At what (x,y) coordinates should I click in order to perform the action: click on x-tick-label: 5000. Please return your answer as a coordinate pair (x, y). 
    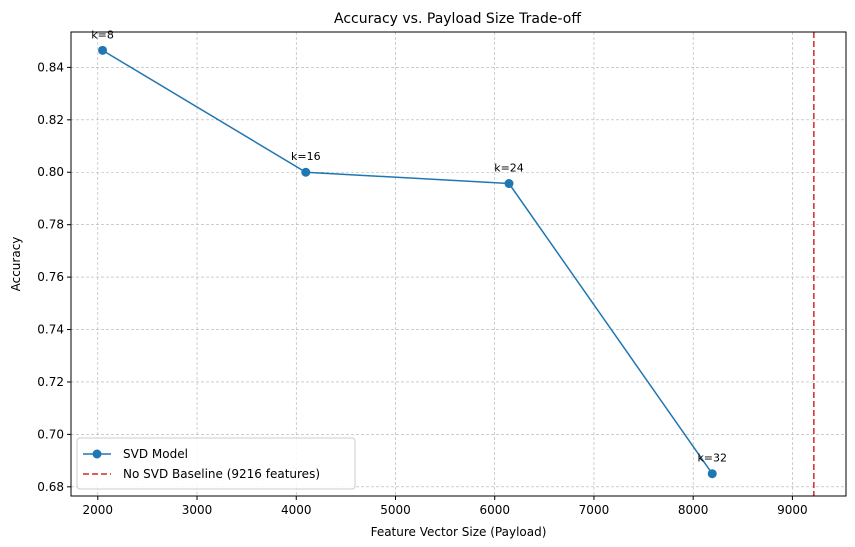
    Looking at the image, I should click on (395, 510).